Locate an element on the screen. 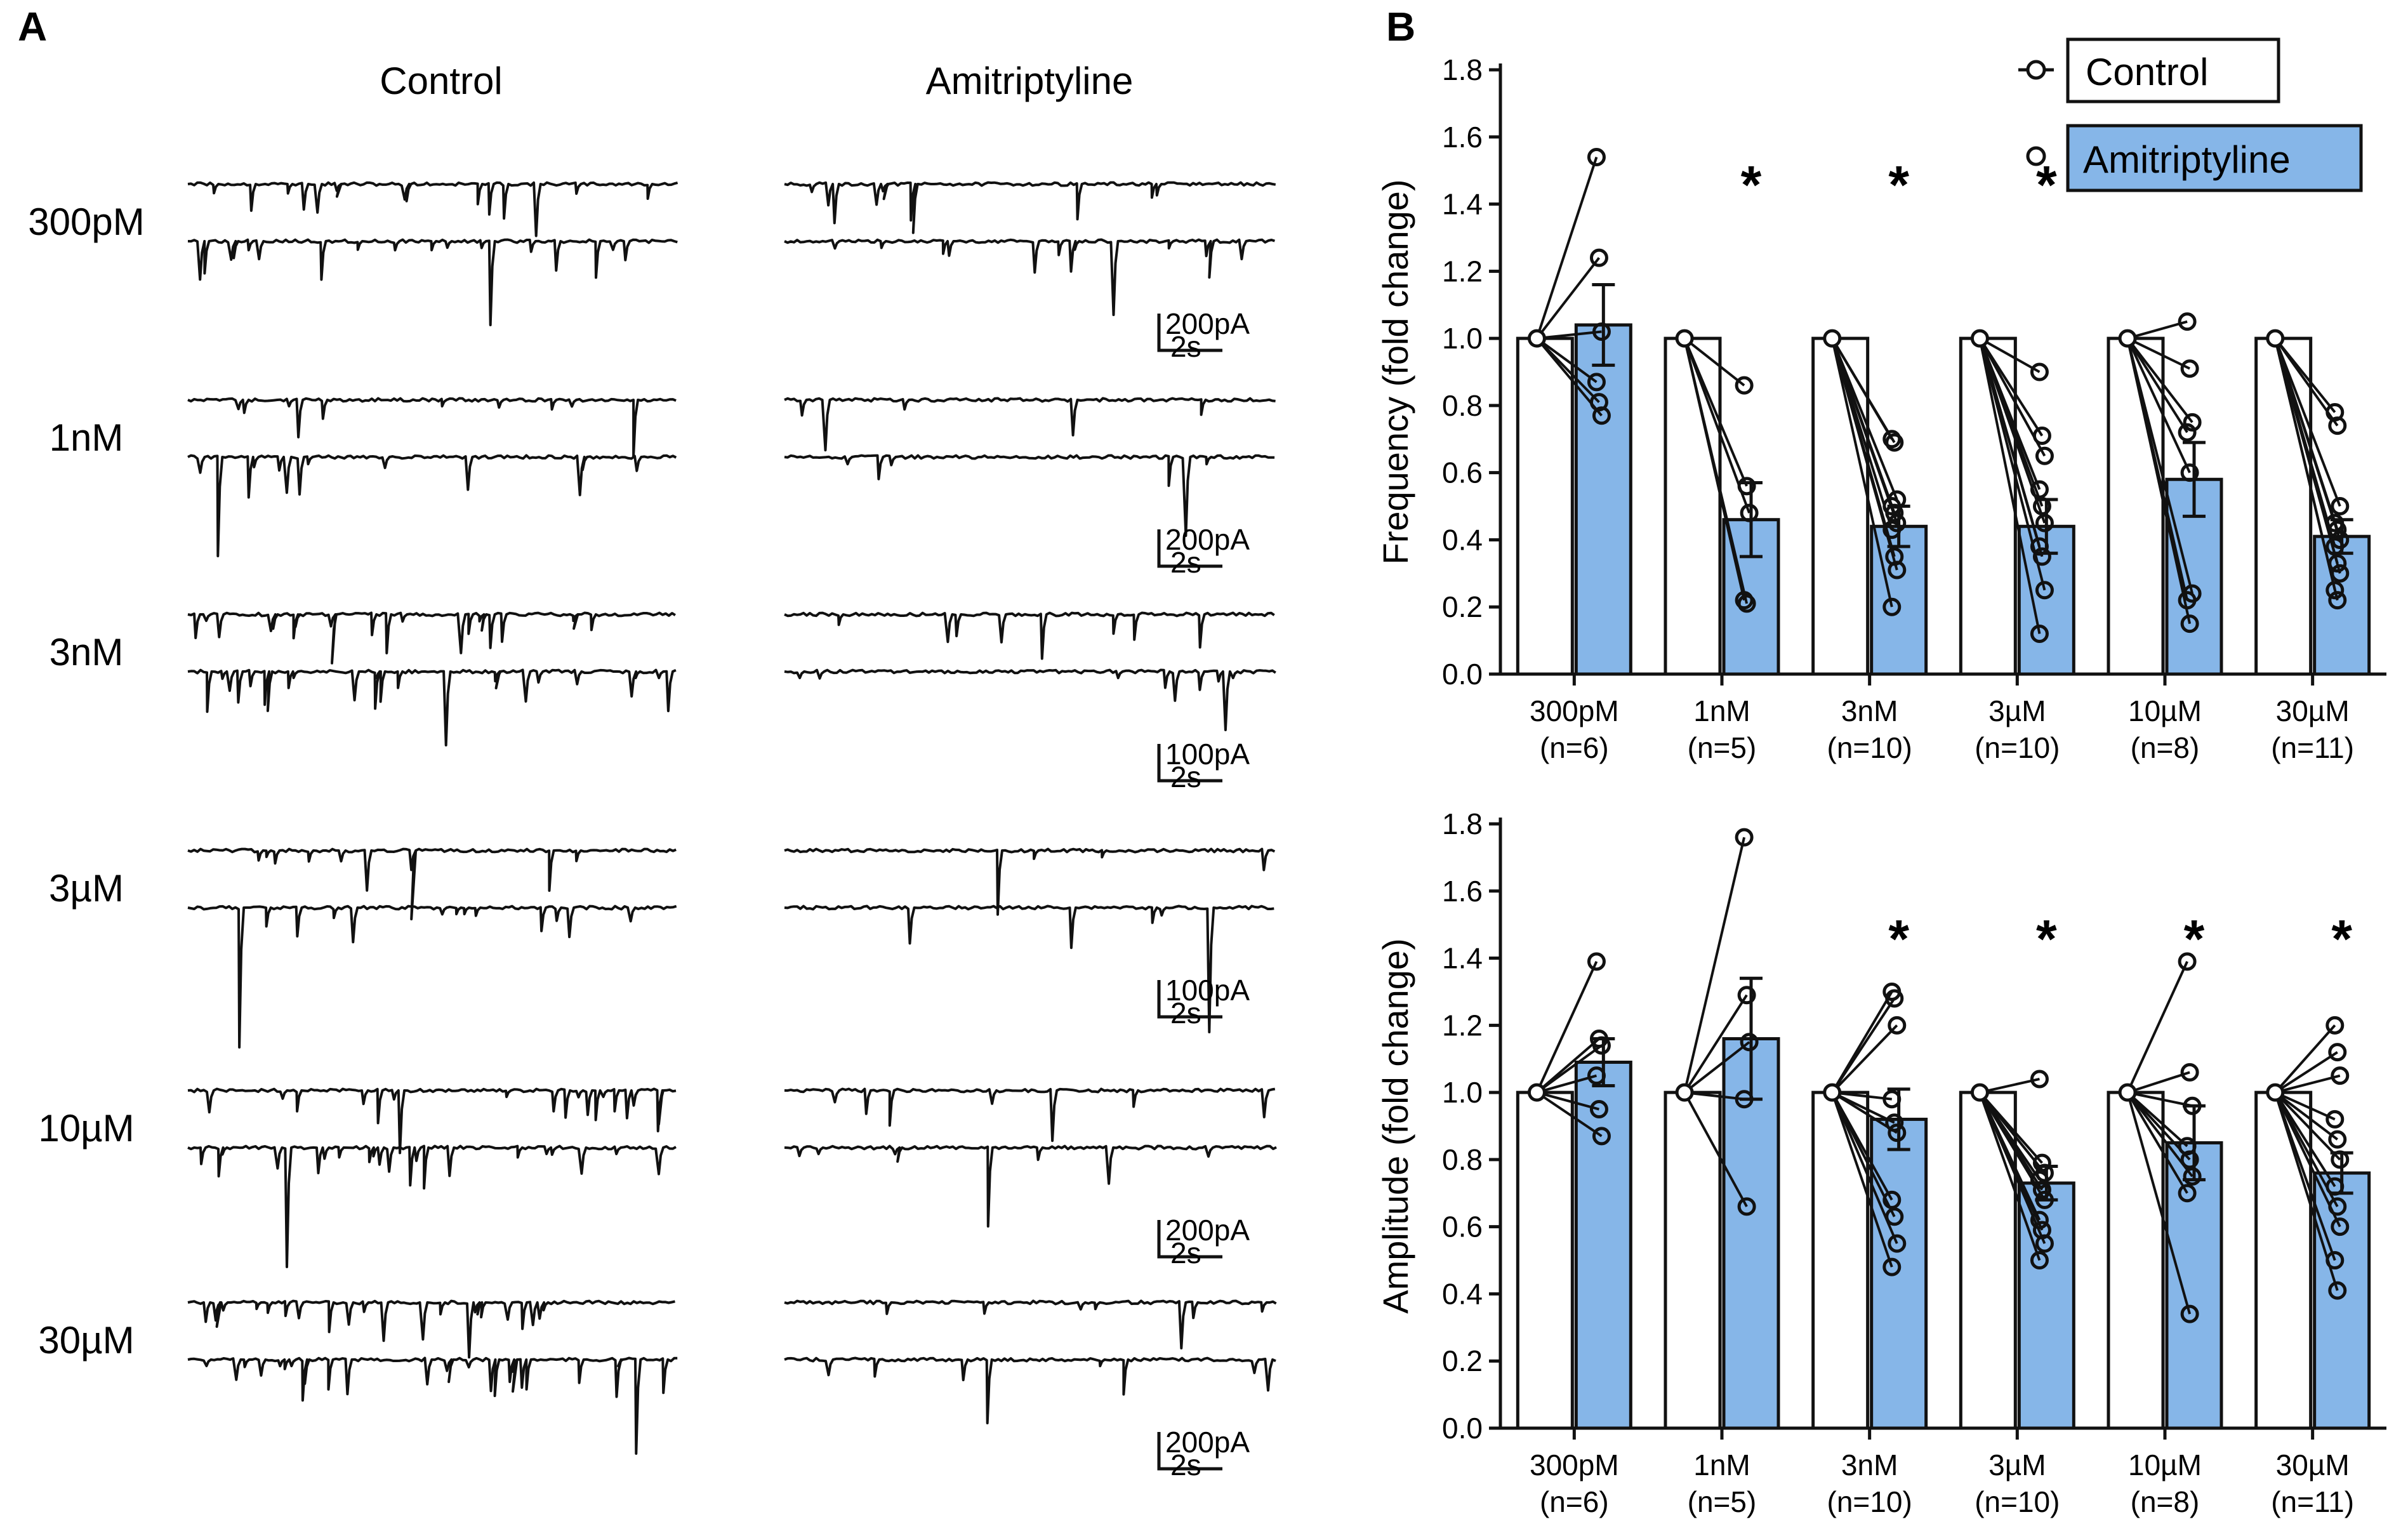 This screenshot has height=1524, width=2408. y-tick-label: 1.2 is located at coordinates (1462, 1025).